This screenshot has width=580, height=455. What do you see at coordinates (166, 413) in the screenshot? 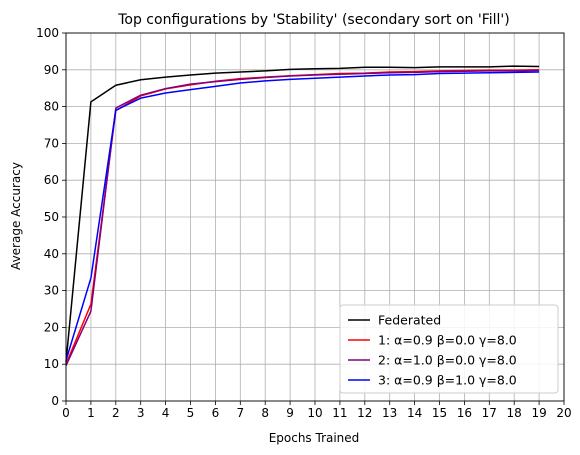
I see `x-tick-label: 4` at bounding box center [166, 413].